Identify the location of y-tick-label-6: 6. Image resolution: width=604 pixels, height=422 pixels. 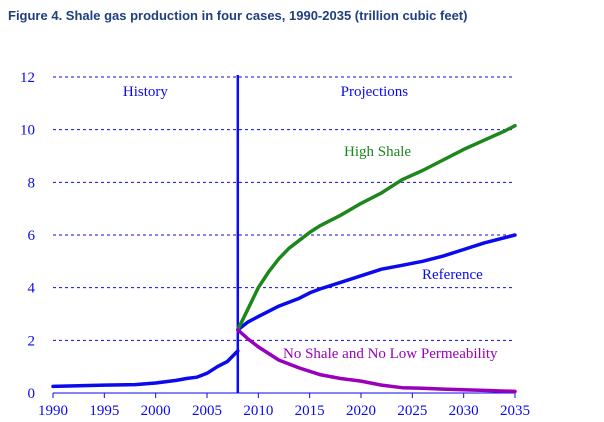
(32, 236).